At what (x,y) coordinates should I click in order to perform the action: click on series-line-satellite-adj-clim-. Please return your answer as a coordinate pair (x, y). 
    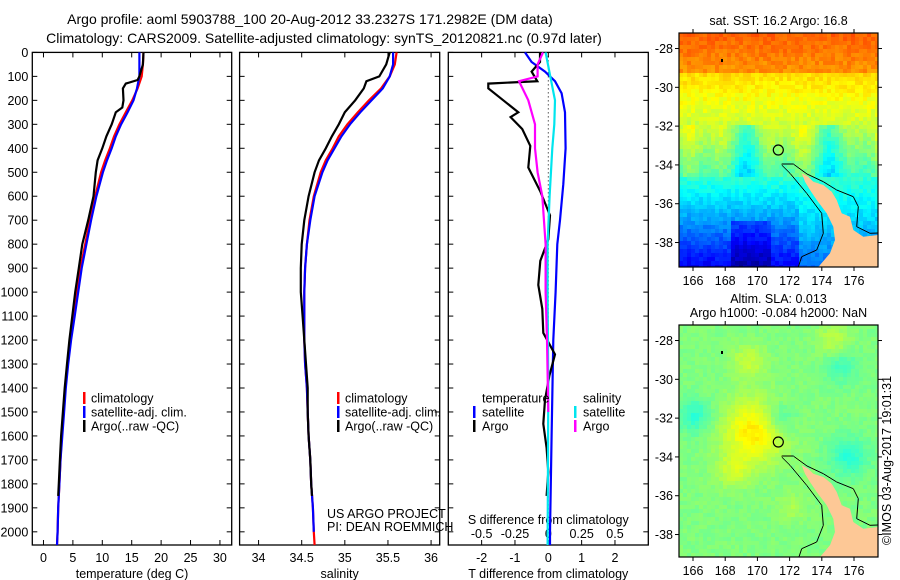
    Looking at the image, I should click on (349, 292).